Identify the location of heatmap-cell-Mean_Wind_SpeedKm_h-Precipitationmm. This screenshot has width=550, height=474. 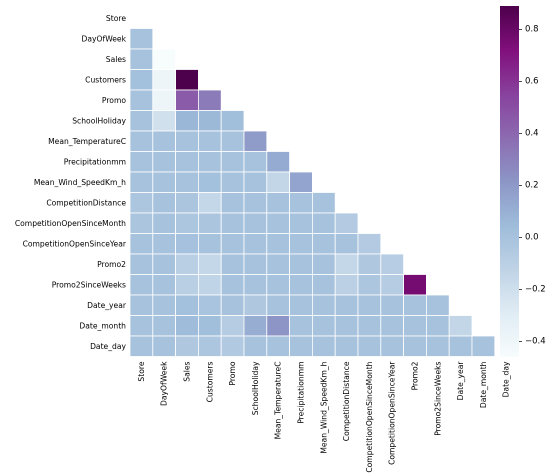
(301, 182).